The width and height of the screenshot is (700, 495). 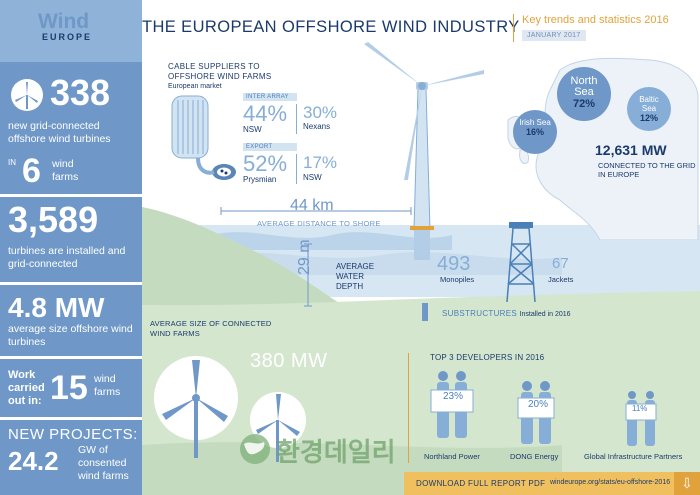 What do you see at coordinates (211, 328) in the screenshot?
I see `farm-size-label: AVERAGE SIZE OF CONNECTED WIND FARMS` at bounding box center [211, 328].